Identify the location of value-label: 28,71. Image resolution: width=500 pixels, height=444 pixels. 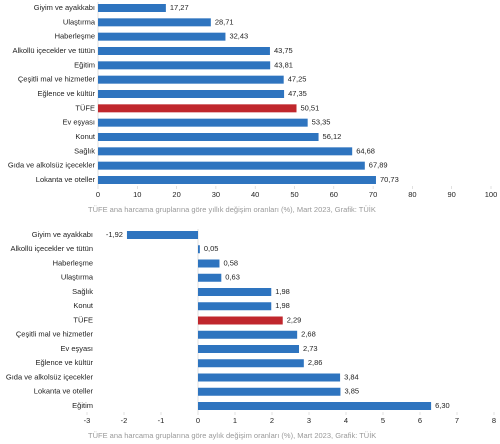
(224, 21).